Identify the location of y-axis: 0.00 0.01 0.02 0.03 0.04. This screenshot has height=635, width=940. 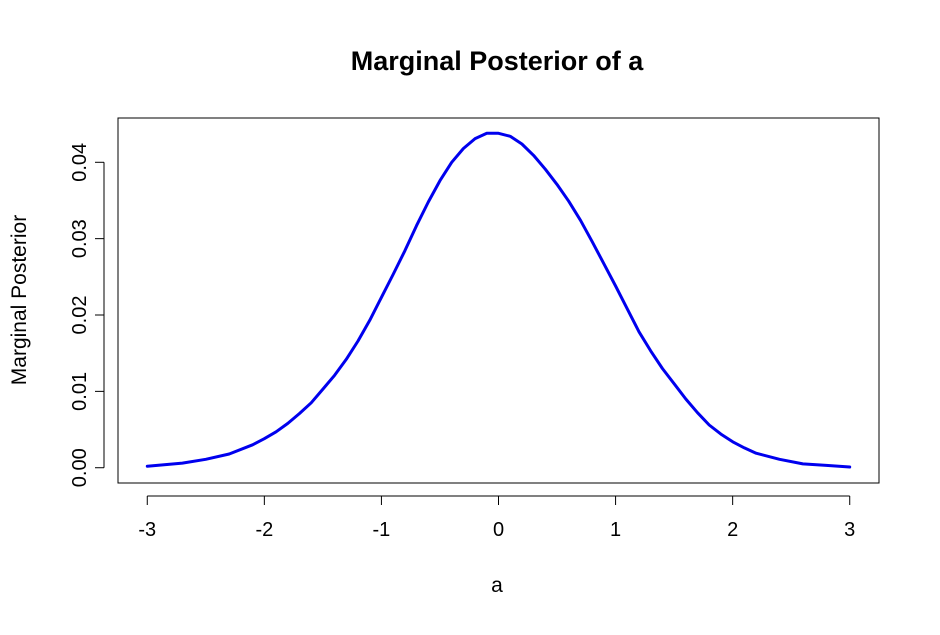
(87, 315).